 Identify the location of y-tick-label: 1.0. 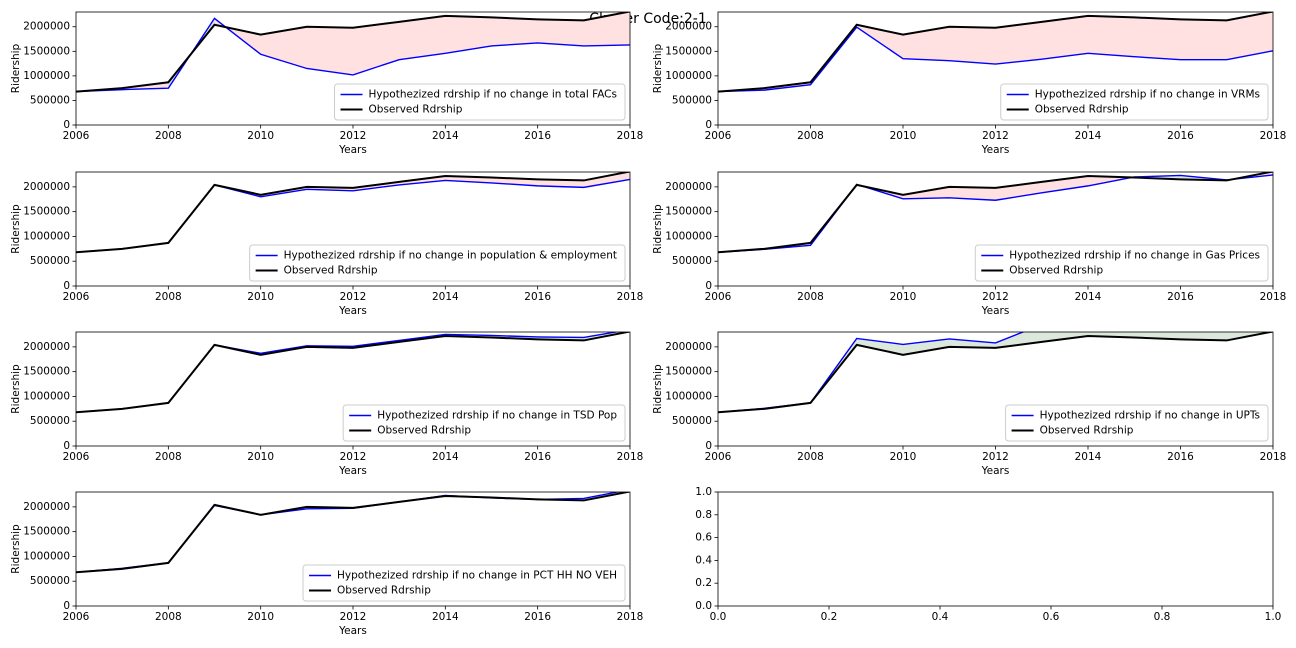
(703, 492).